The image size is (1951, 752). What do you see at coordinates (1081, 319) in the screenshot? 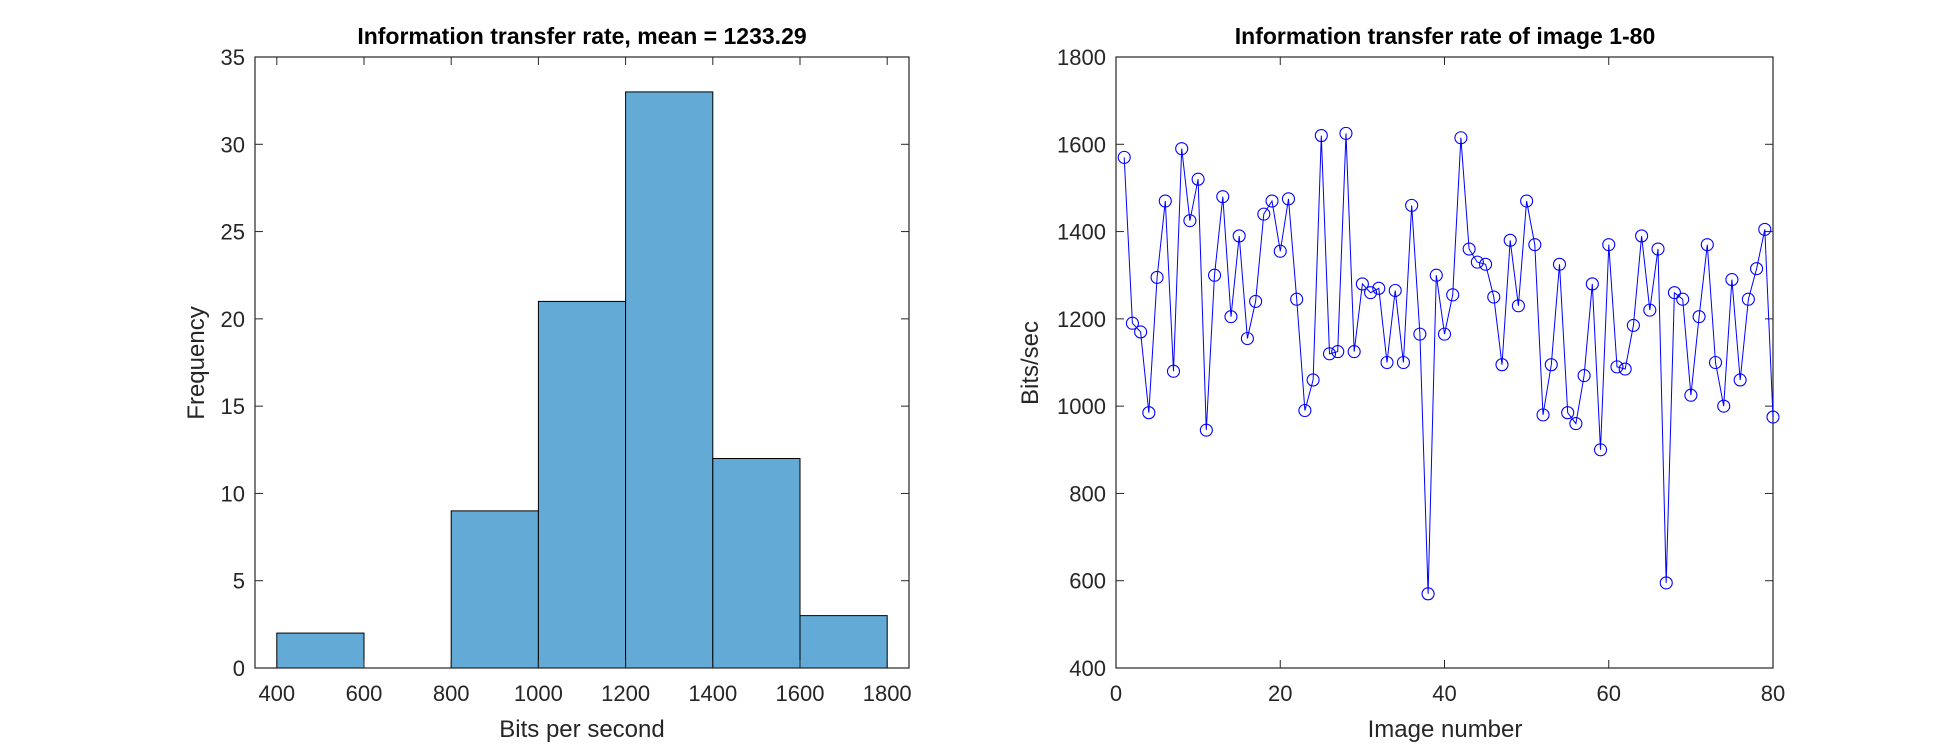
I see `line-chart-y-tick-label: 1200` at bounding box center [1081, 319].